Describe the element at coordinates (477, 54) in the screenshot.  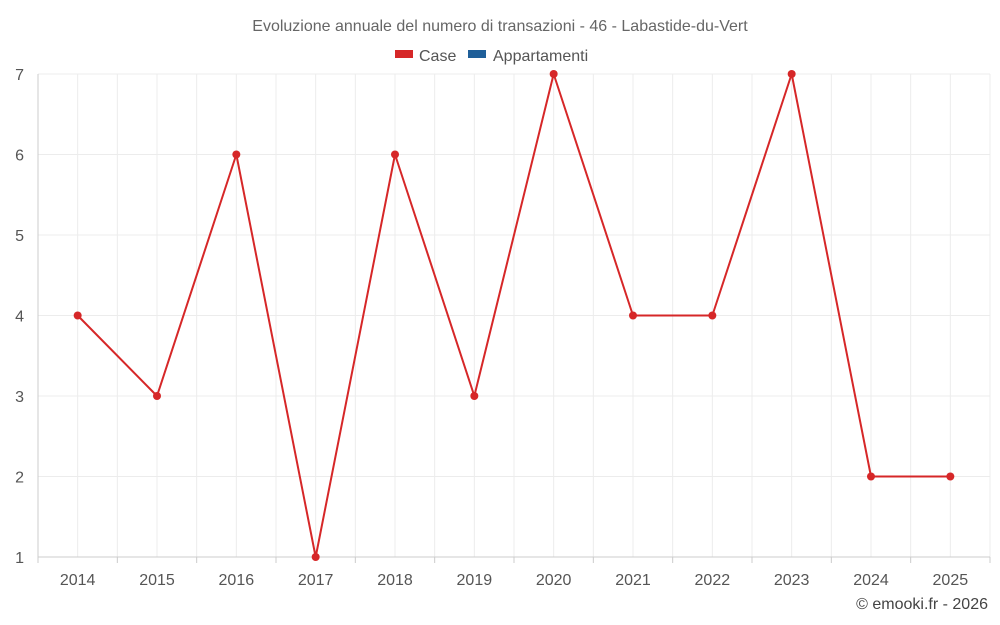
I see `legend-swatch-appartamenti` at that location.